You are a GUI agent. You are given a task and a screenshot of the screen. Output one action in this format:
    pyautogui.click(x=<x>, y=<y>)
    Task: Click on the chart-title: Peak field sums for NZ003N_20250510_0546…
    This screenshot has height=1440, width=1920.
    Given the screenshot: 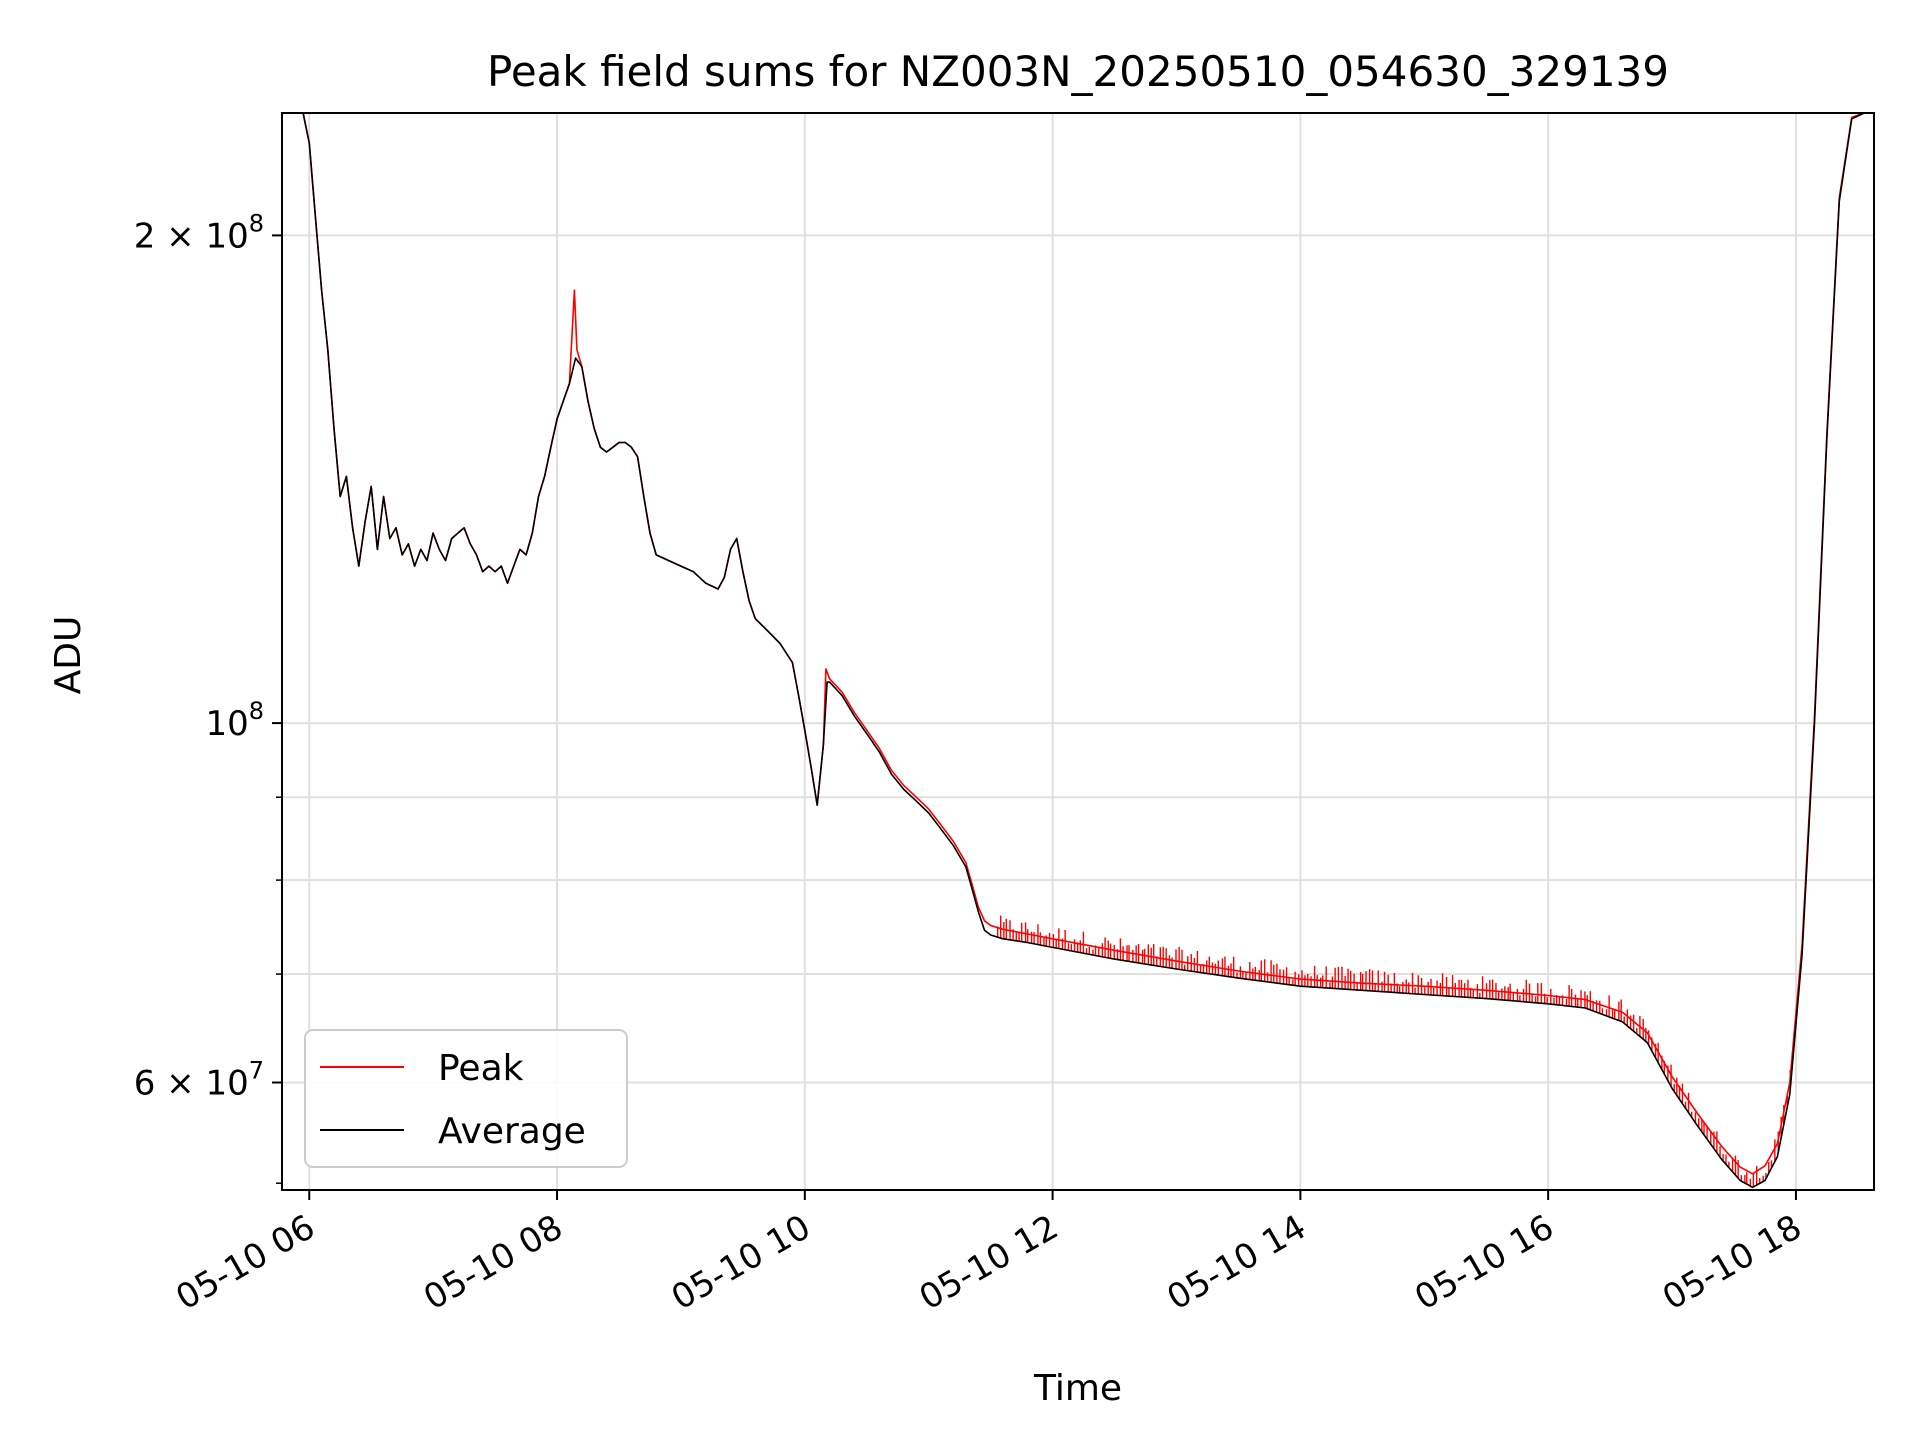 What is the action you would take?
    pyautogui.click(x=1078, y=71)
    